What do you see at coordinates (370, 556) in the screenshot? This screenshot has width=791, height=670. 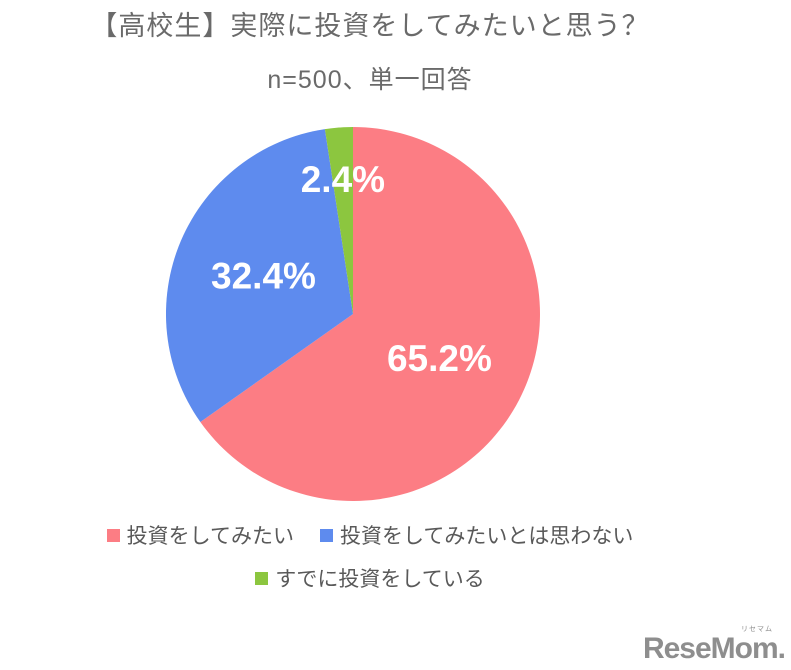 I see `chart-legend: 投資をしてみたい 投資をしてみたいとは思わないすでに投資をしている` at bounding box center [370, 556].